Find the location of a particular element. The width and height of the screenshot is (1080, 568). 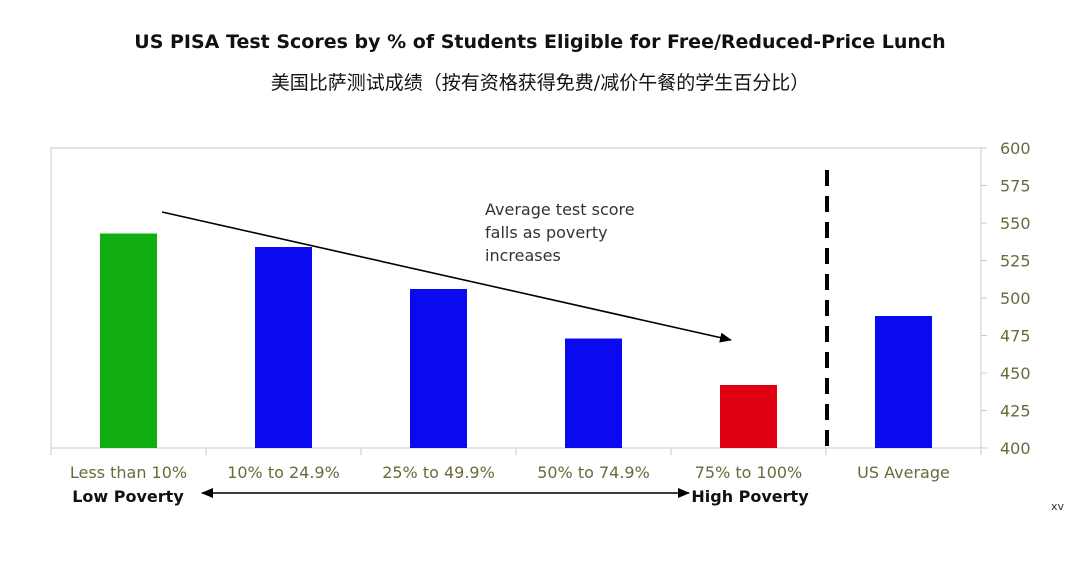

y-tick-label: 400 is located at coordinates (1015, 448).